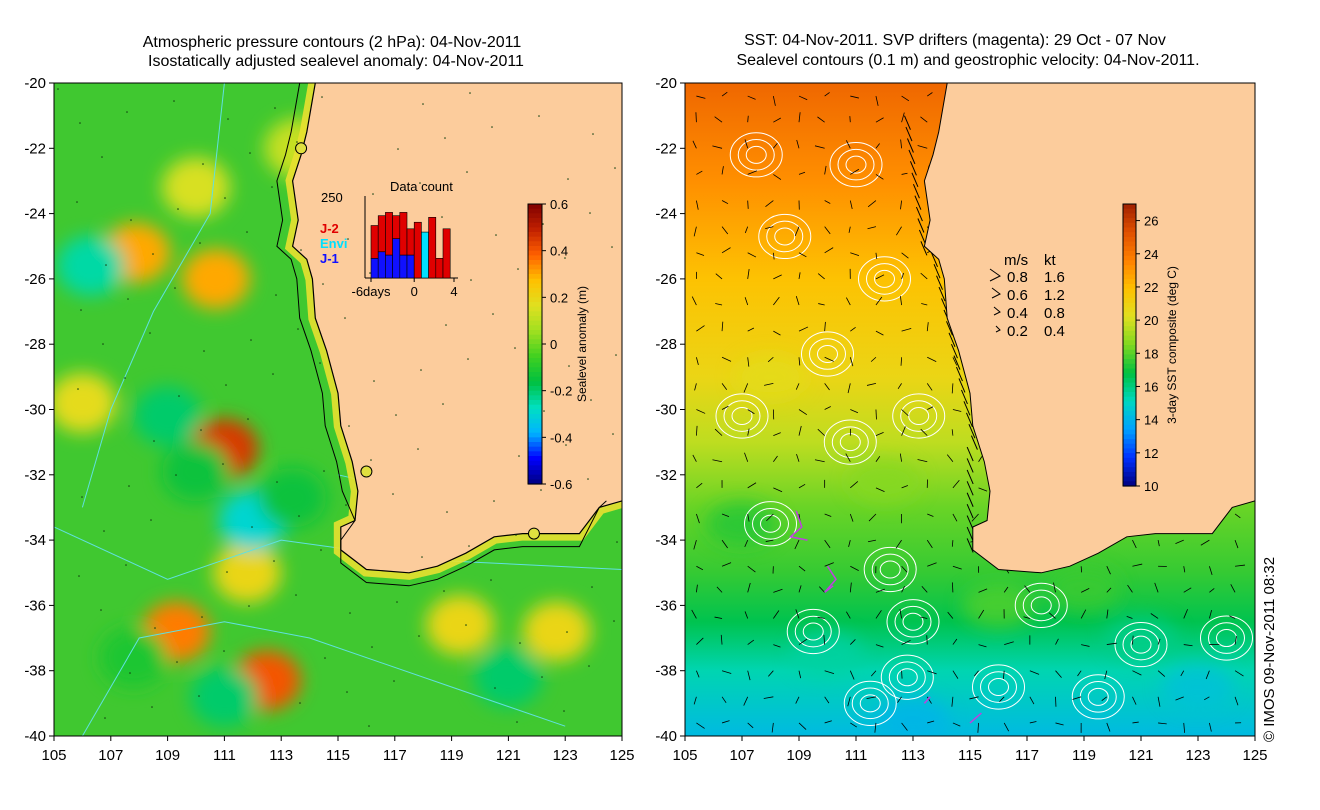  Describe the element at coordinates (35, 214) in the screenshot. I see `y-tick-label: -24` at that location.